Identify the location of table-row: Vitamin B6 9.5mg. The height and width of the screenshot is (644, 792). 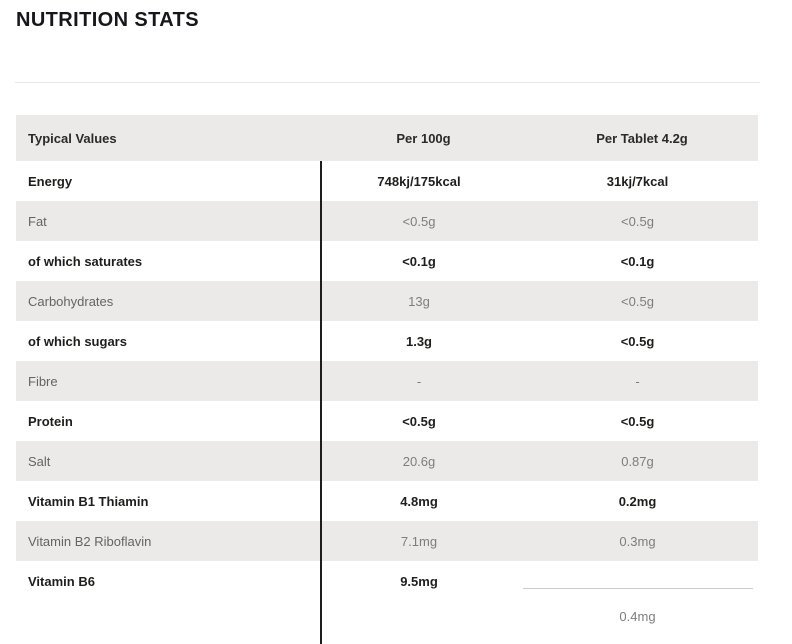
(387, 581).